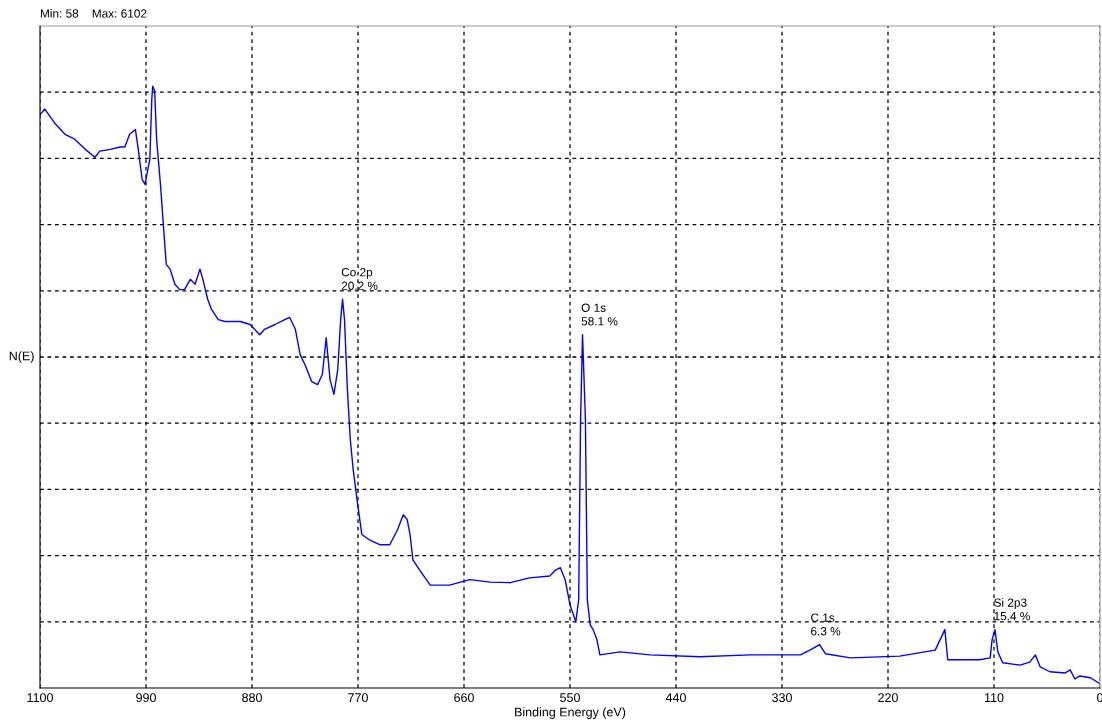 This screenshot has width=1102, height=726. I want to click on x-tick-label: 770, so click(358, 698).